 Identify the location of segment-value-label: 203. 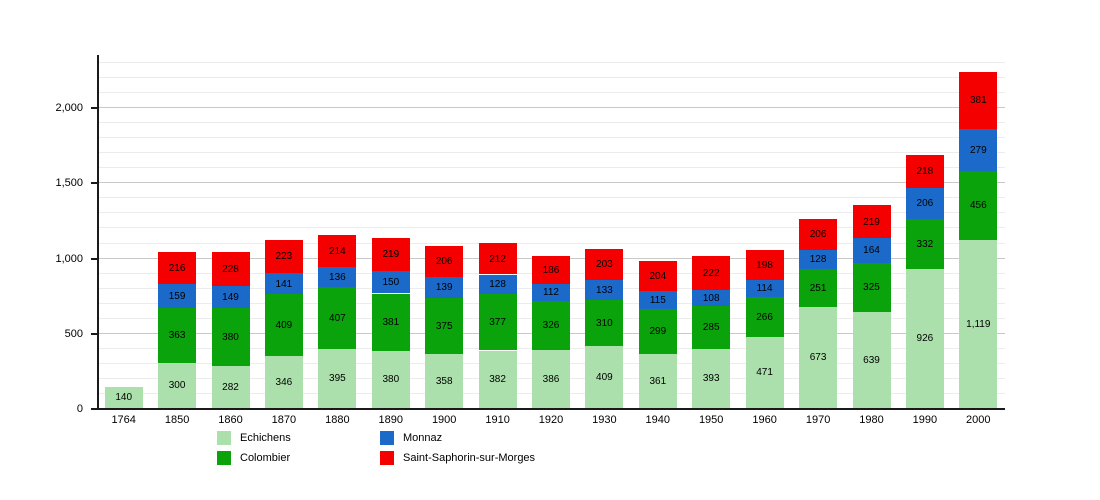
(604, 265).